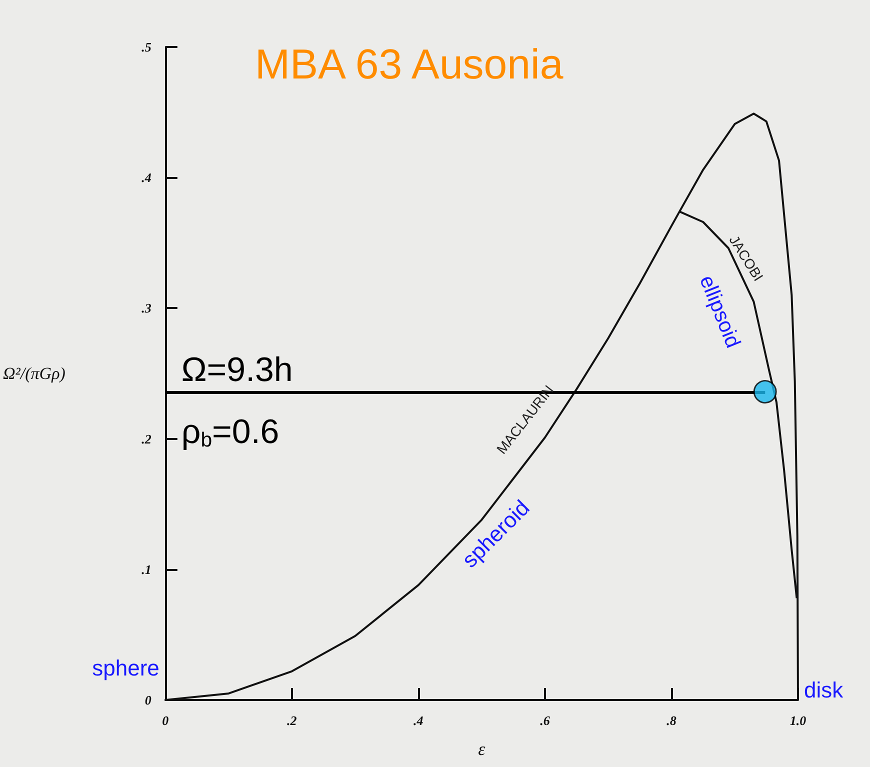 The width and height of the screenshot is (870, 767). Describe the element at coordinates (147, 178) in the screenshot. I see `y-tick-label: .4` at that location.